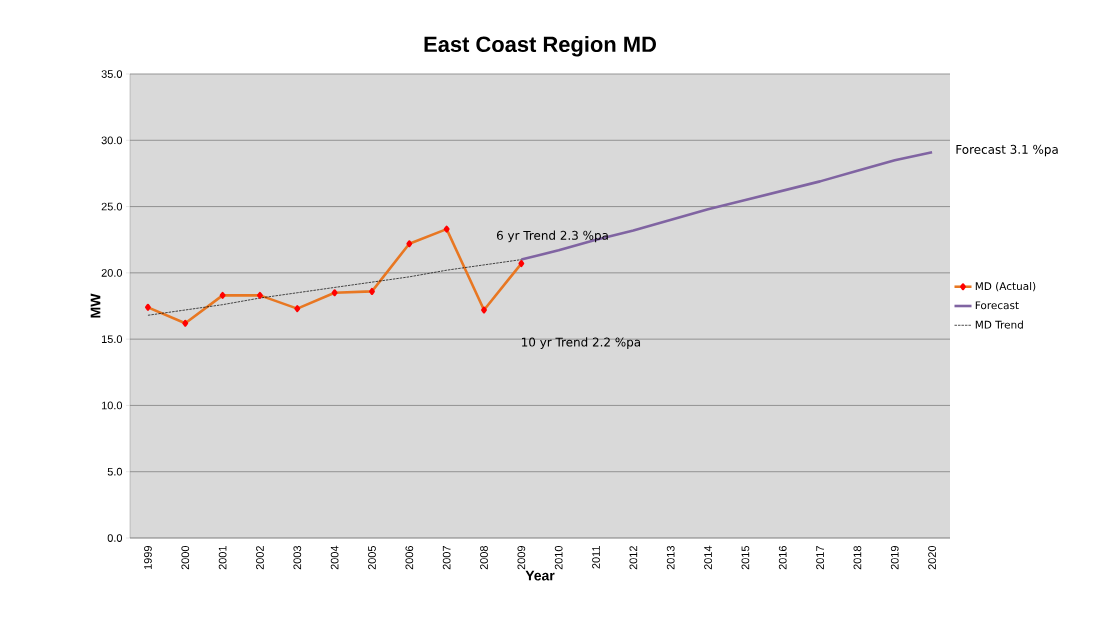  Describe the element at coordinates (112, 140) in the screenshot. I see `y-tick-label: 30.0` at that location.